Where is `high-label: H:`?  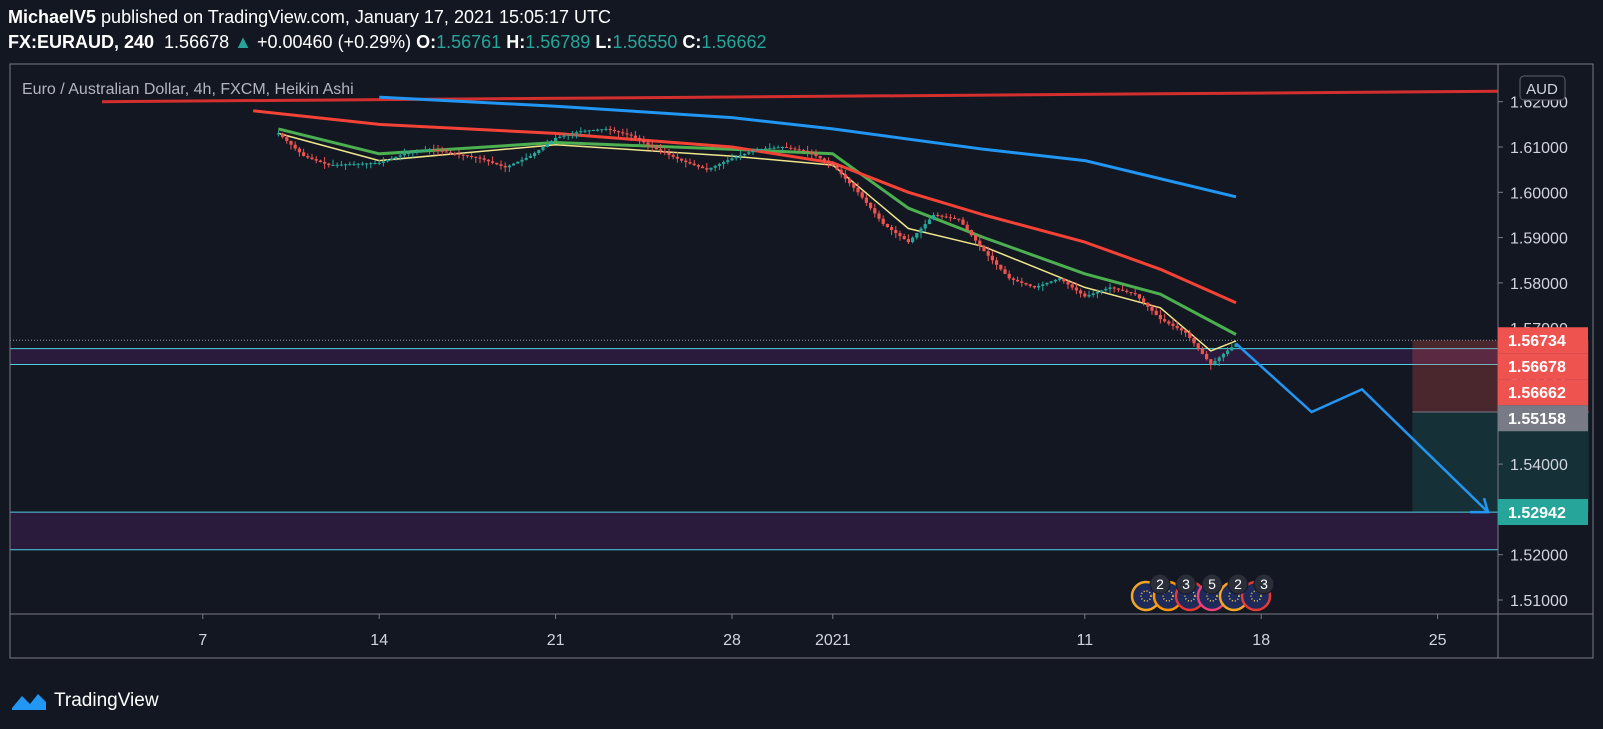 high-label: H: is located at coordinates (516, 42).